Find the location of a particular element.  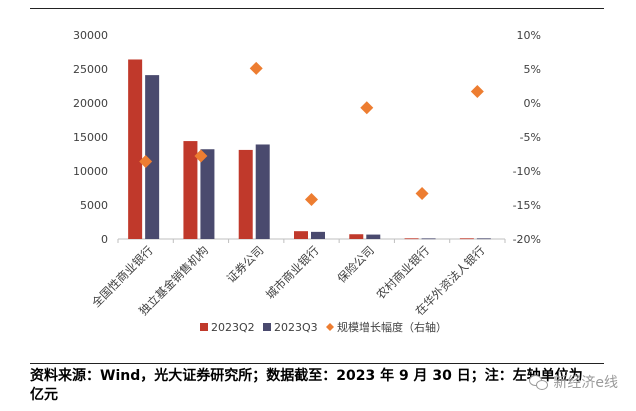

x-tick-label: 农村商业银行 is located at coordinates (403, 272).